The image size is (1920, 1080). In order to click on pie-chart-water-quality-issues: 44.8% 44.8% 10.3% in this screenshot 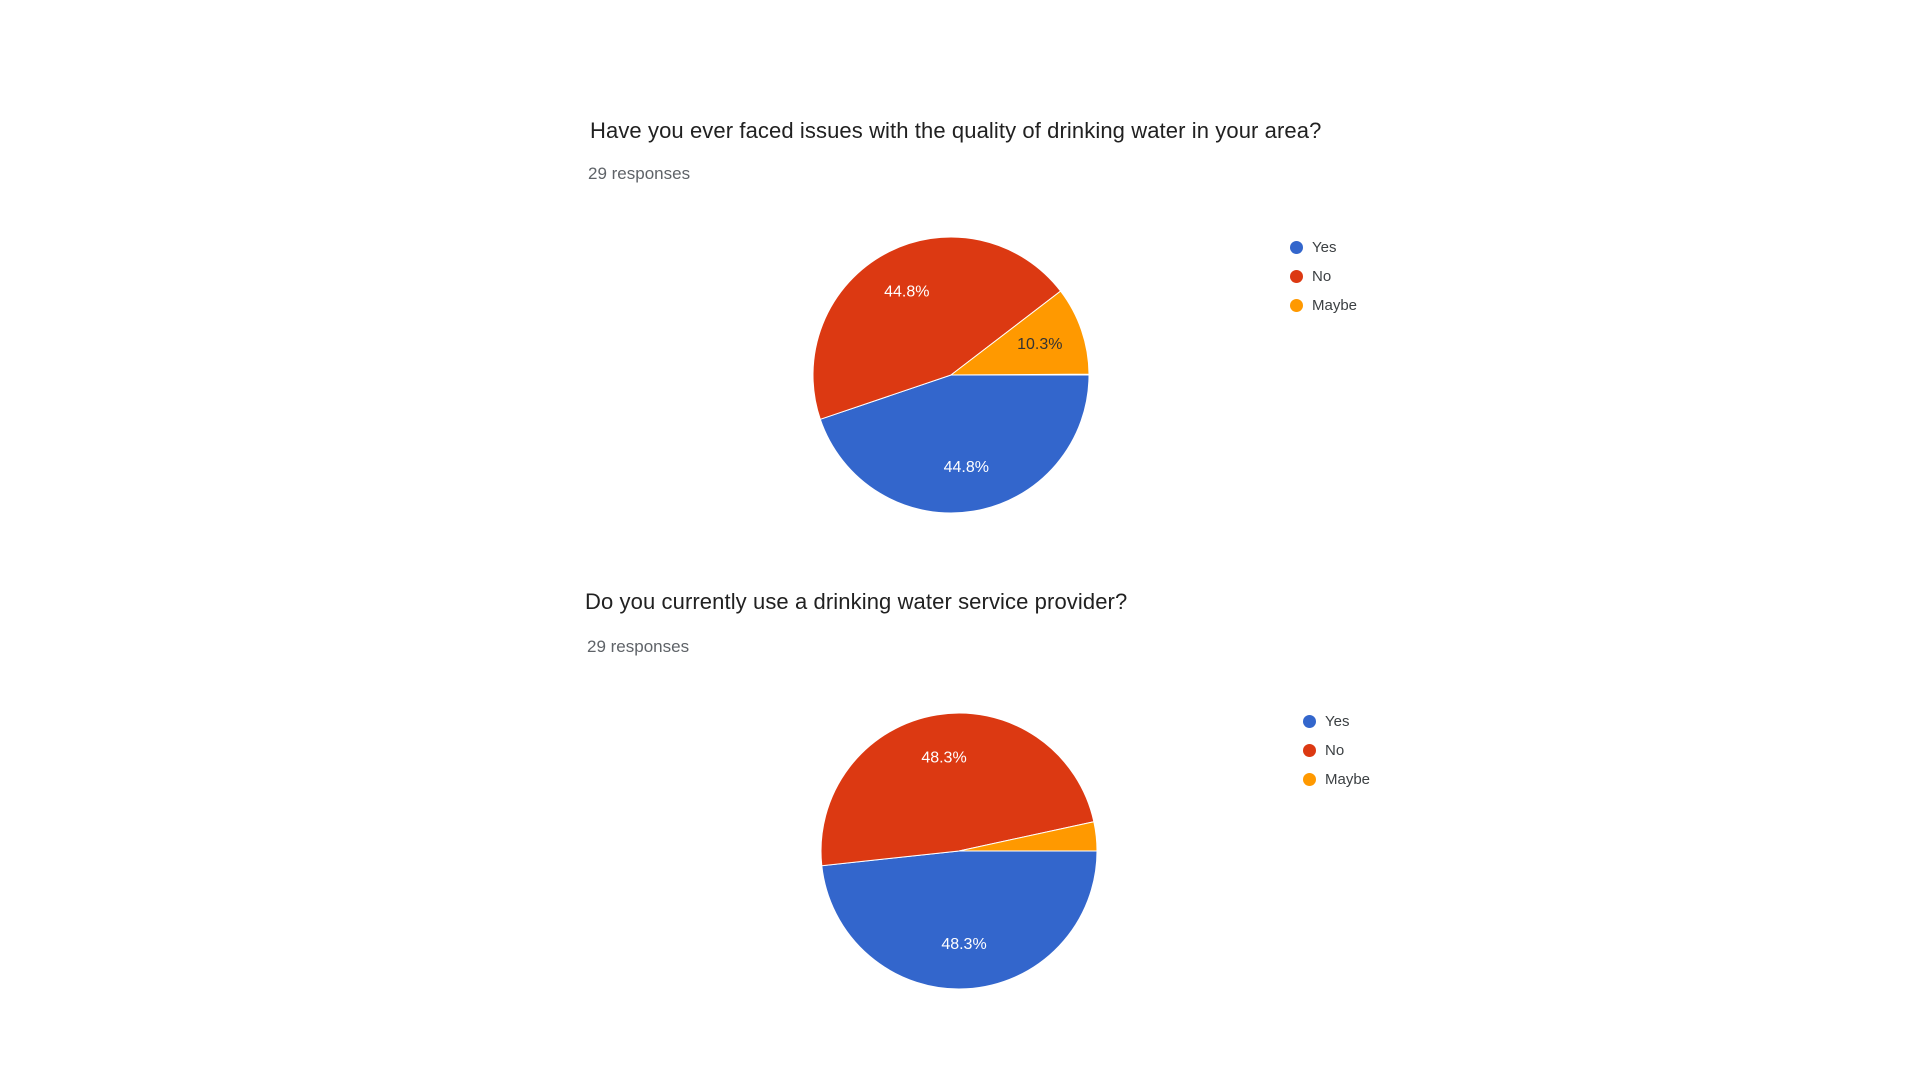, I will do `click(951, 375)`.